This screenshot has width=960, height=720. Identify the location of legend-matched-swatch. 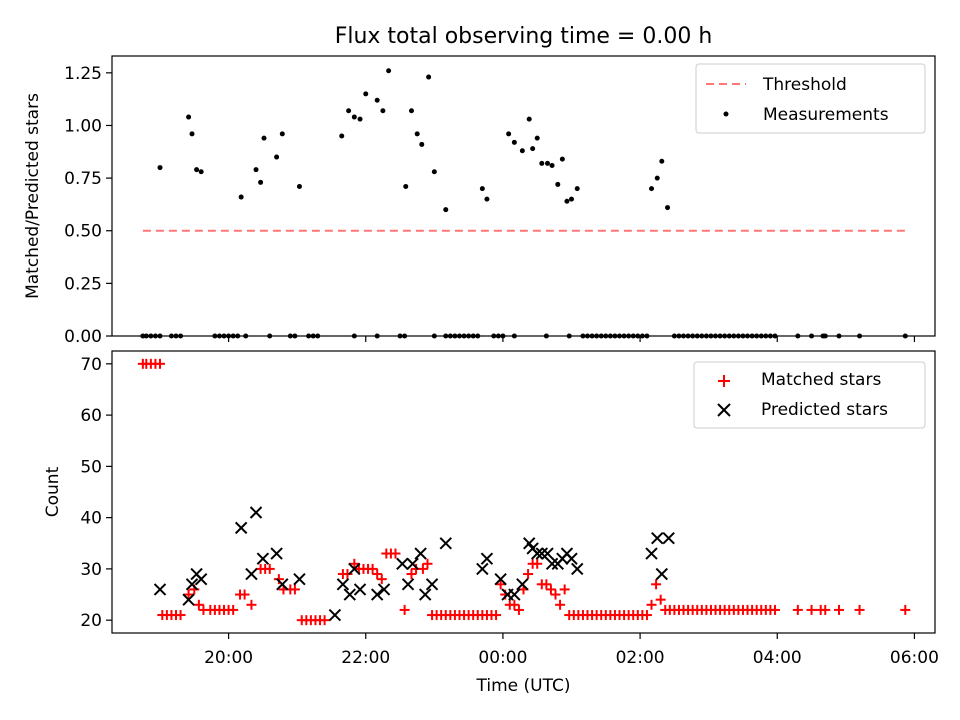
(724, 381).